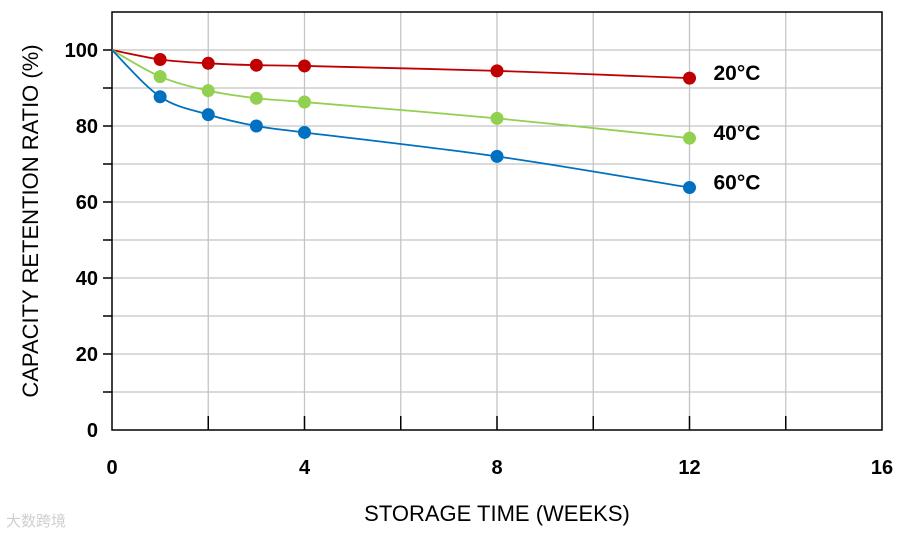  What do you see at coordinates (81, 51) in the screenshot?
I see `y-tick-label: 100` at bounding box center [81, 51].